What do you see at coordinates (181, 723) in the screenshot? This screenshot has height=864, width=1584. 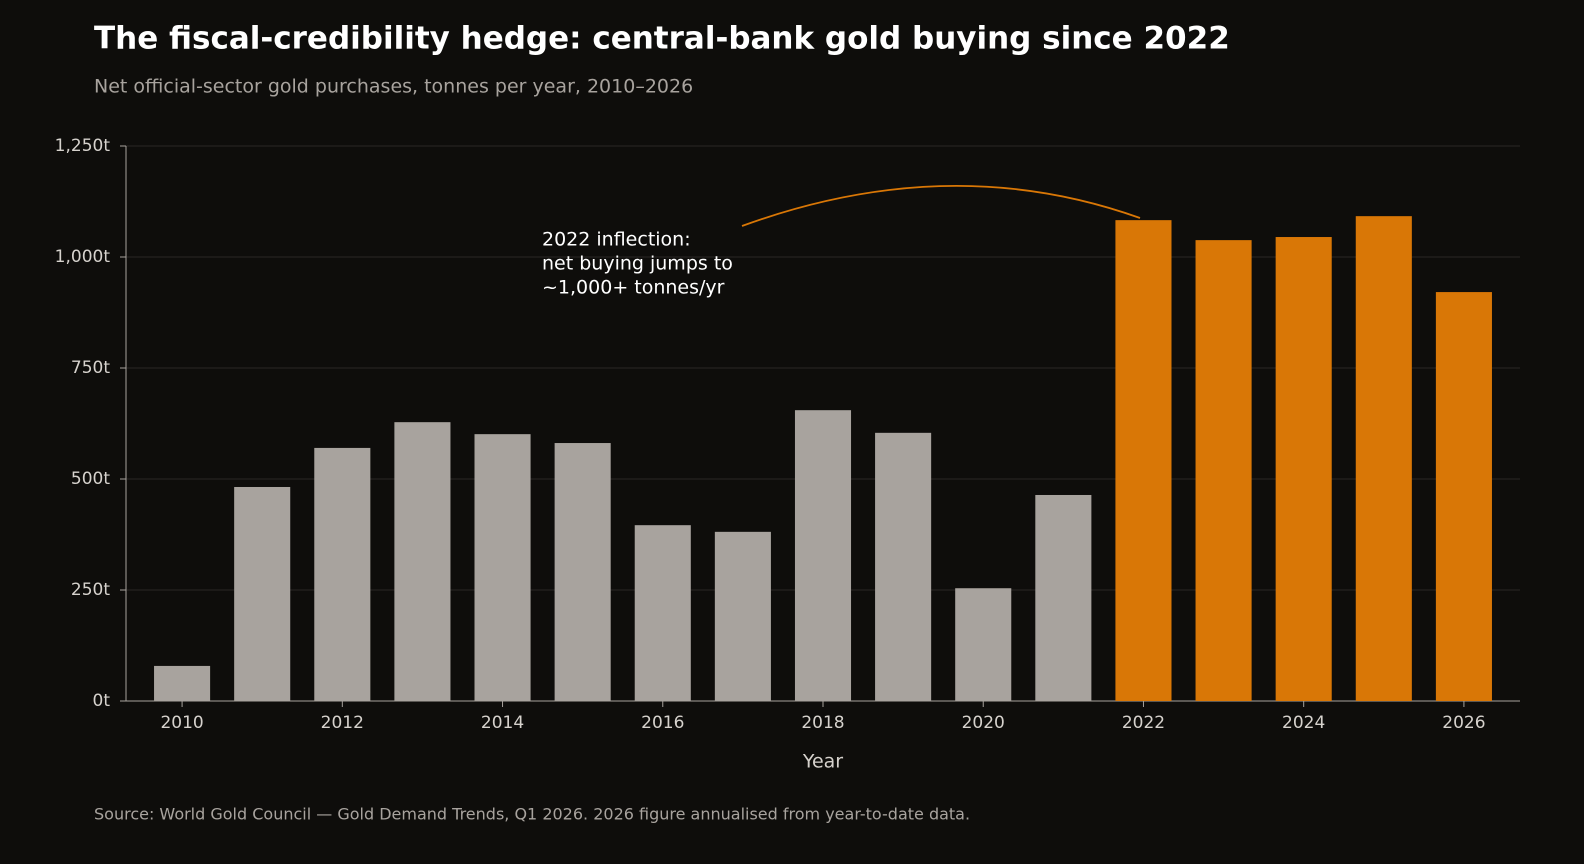 I see `x-tick-label: 2010` at bounding box center [181, 723].